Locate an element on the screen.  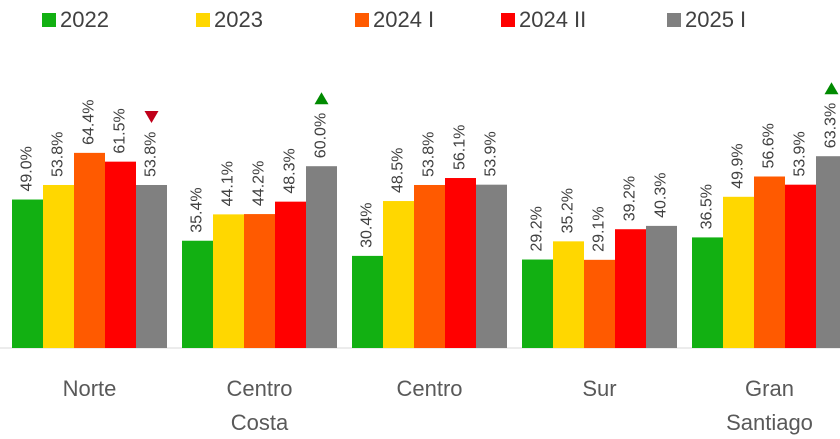
legend-label: 2024 I is located at coordinates (403, 19).